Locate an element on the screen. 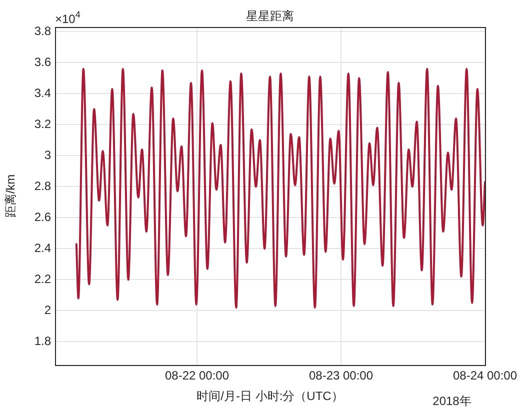 The image size is (524, 408). y-axis-title: 距离/km is located at coordinates (11, 196).